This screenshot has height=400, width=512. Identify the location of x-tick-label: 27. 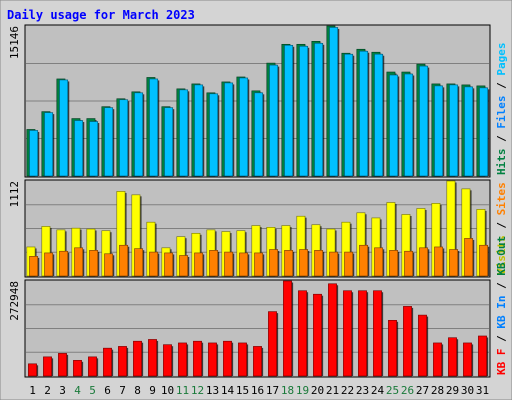
(422, 390).